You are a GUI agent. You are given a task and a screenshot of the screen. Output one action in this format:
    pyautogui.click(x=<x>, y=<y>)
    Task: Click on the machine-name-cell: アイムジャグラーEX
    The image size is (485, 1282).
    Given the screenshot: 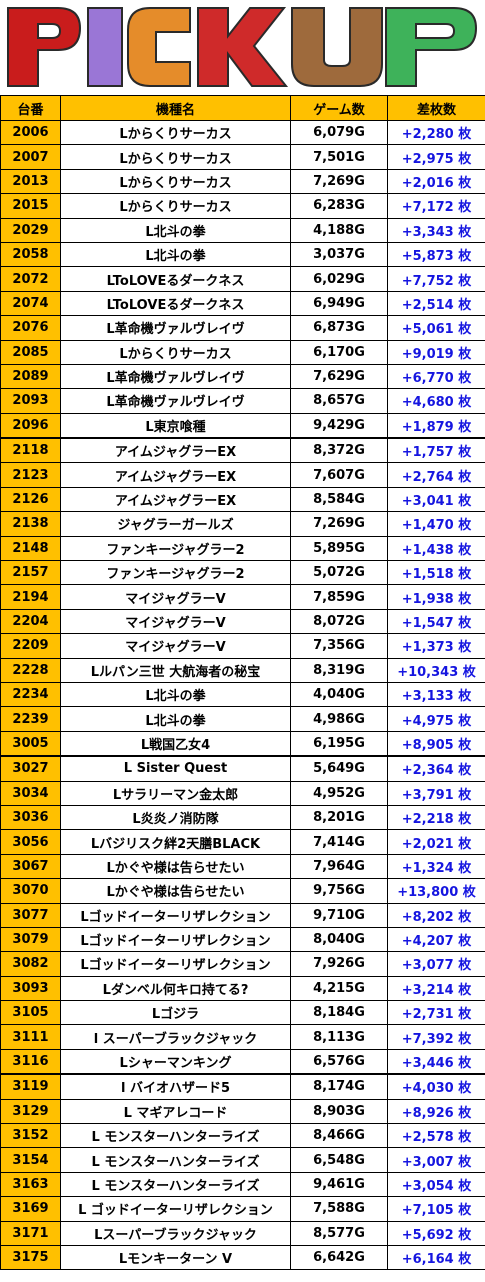 What is the action you would take?
    pyautogui.click(x=175, y=475)
    